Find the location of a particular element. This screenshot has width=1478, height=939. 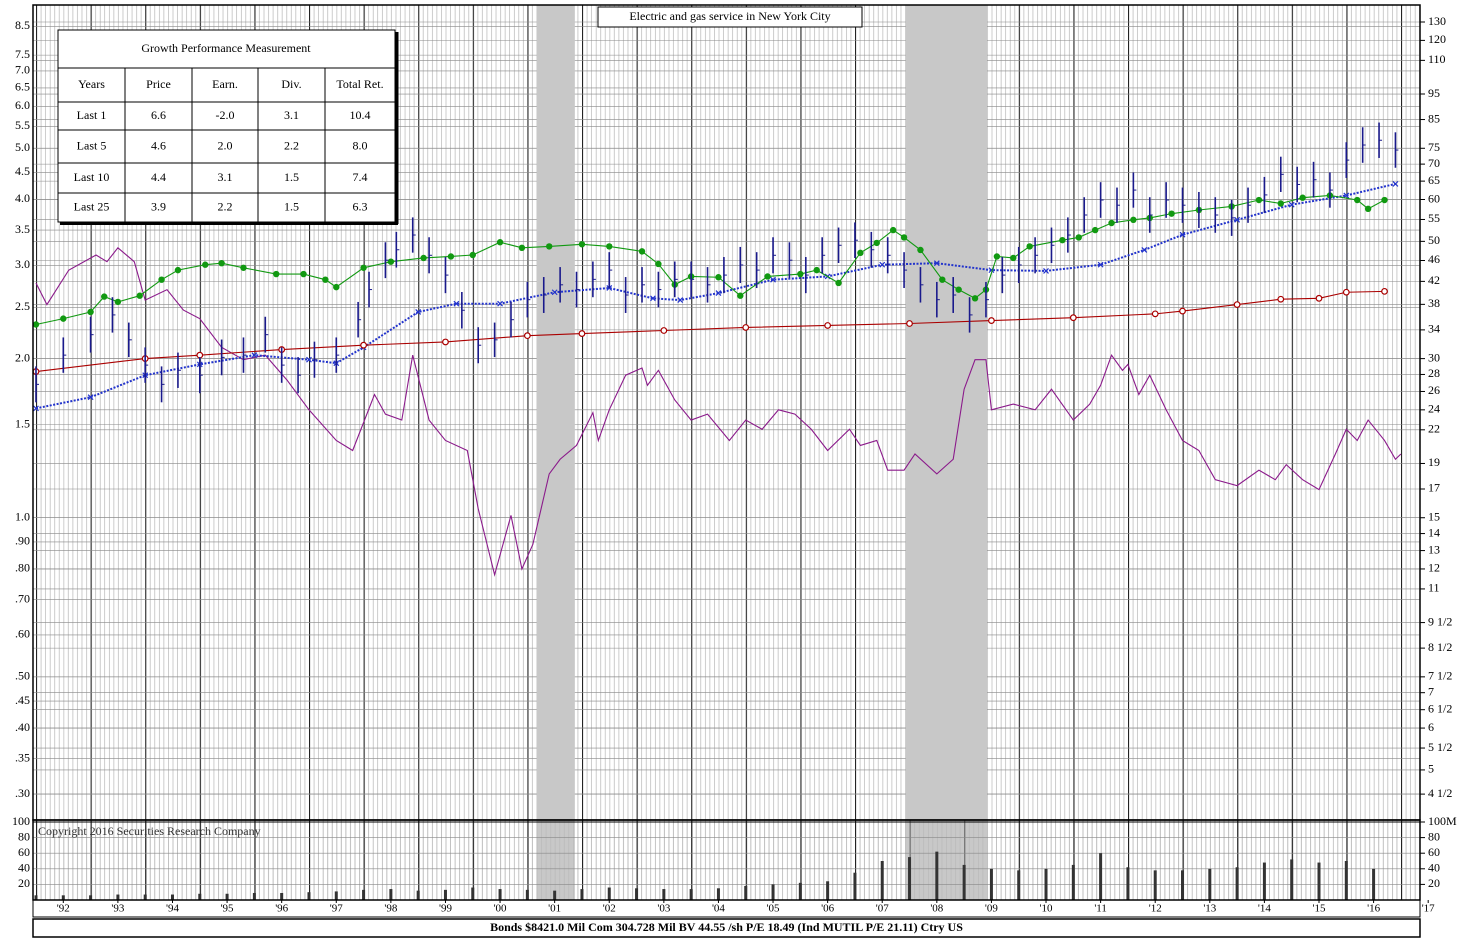

y-tick-label: 6.0 is located at coordinates (22, 105).